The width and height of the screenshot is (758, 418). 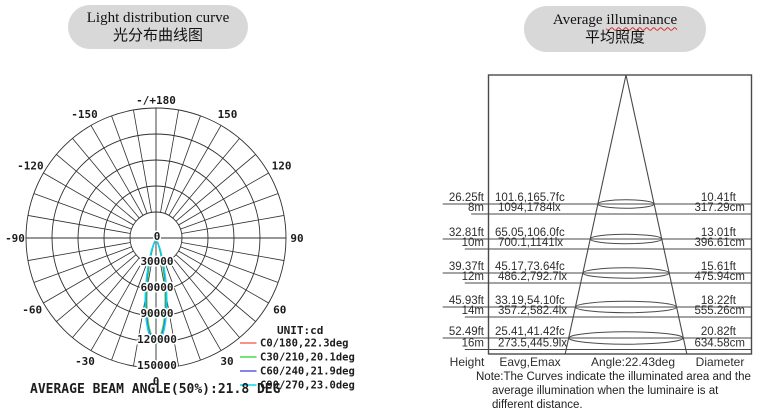 I want to click on note-line-3: different distance., so click(x=537, y=405).